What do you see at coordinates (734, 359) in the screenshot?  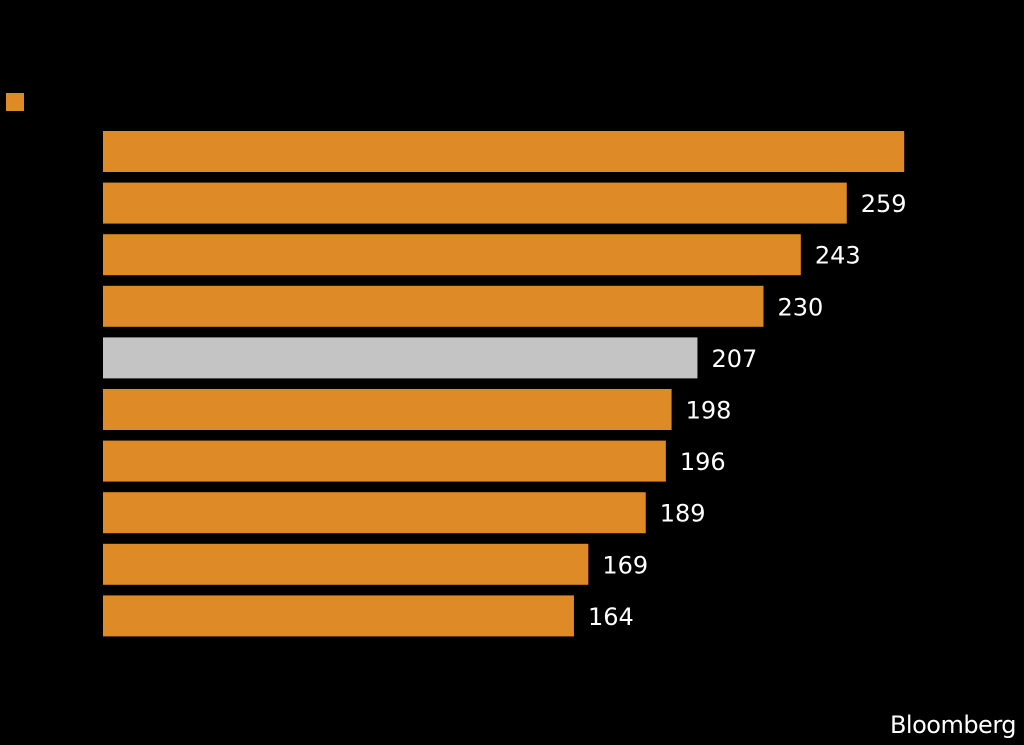 I see `bar-value-label-5: 207` at bounding box center [734, 359].